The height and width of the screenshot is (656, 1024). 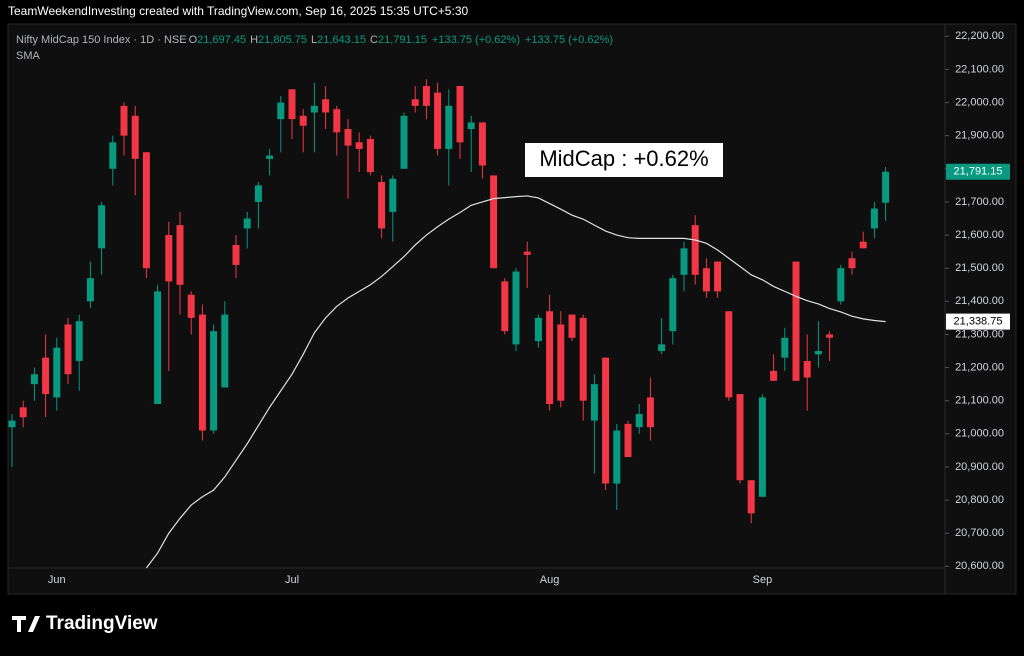 What do you see at coordinates (102, 623) in the screenshot?
I see `logo-text: TradingView` at bounding box center [102, 623].